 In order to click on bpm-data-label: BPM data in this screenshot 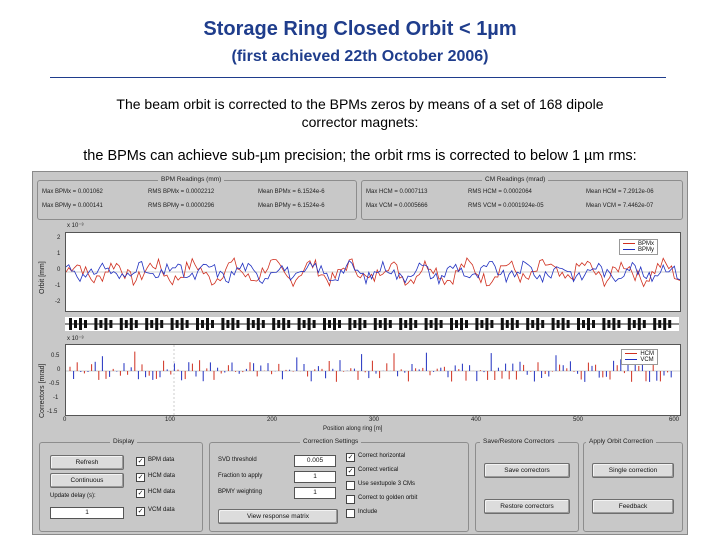, I will do `click(161, 460)`.